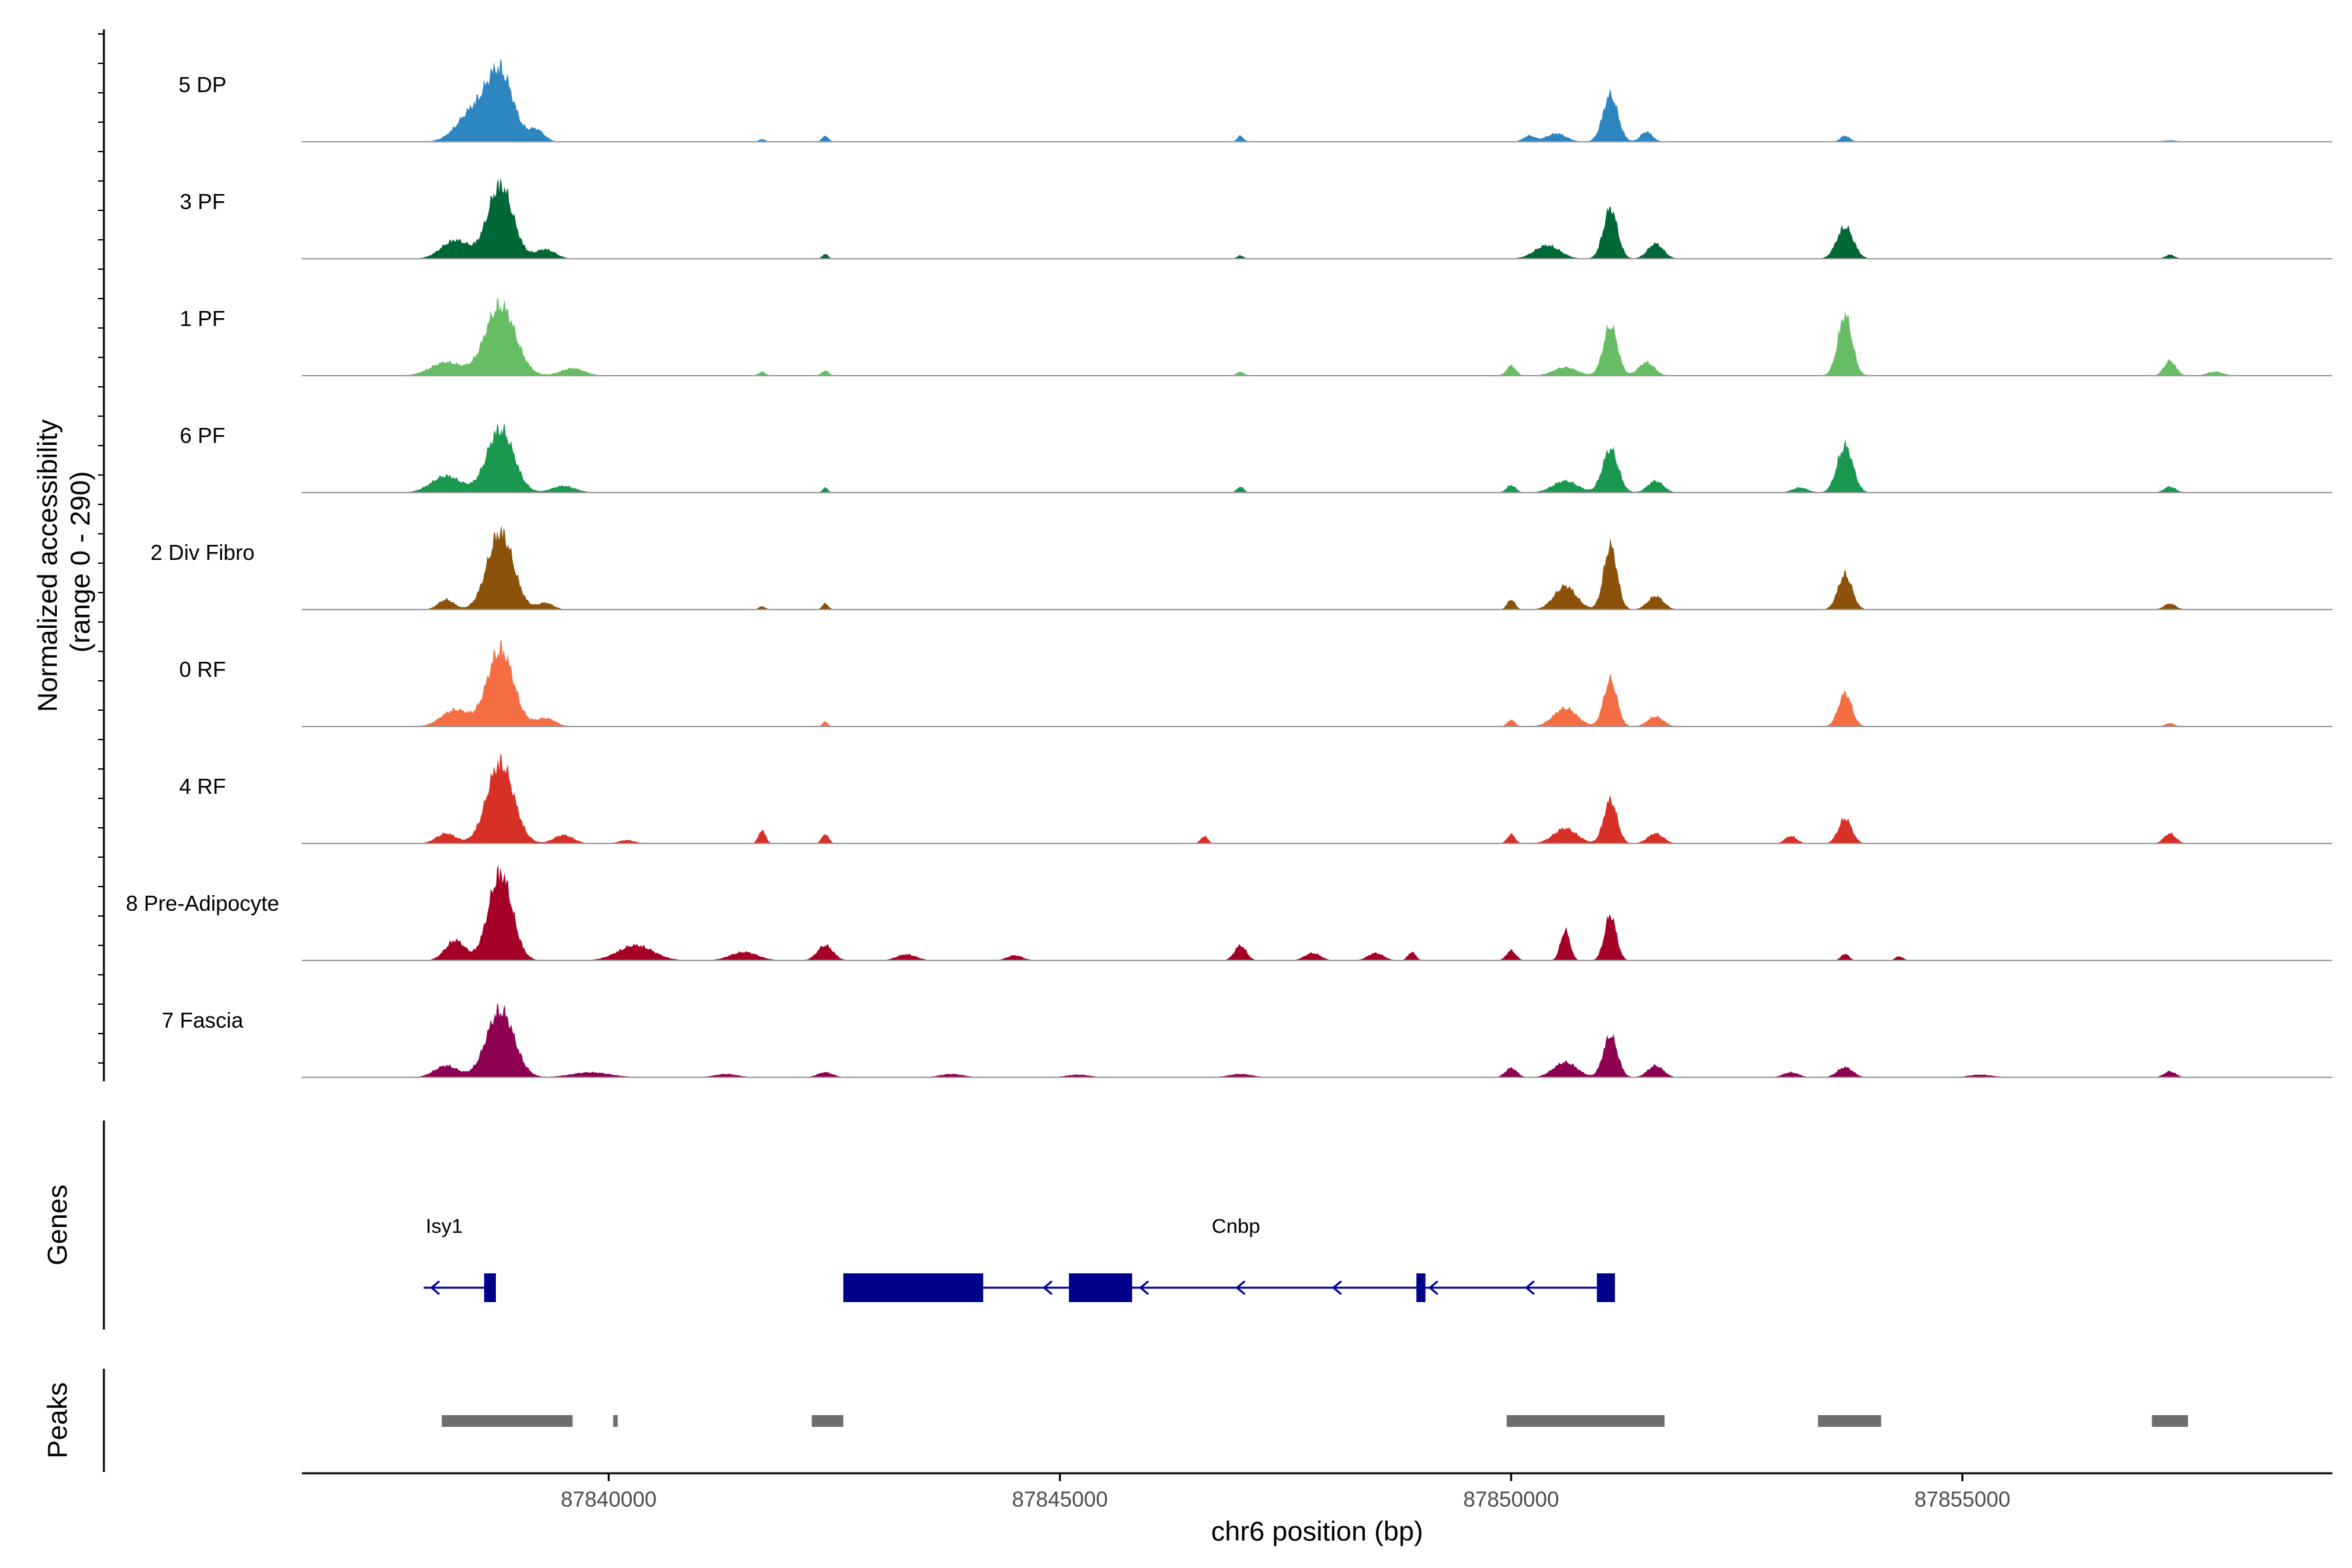  Describe the element at coordinates (1315, 1421) in the screenshot. I see `peak-regions` at that location.